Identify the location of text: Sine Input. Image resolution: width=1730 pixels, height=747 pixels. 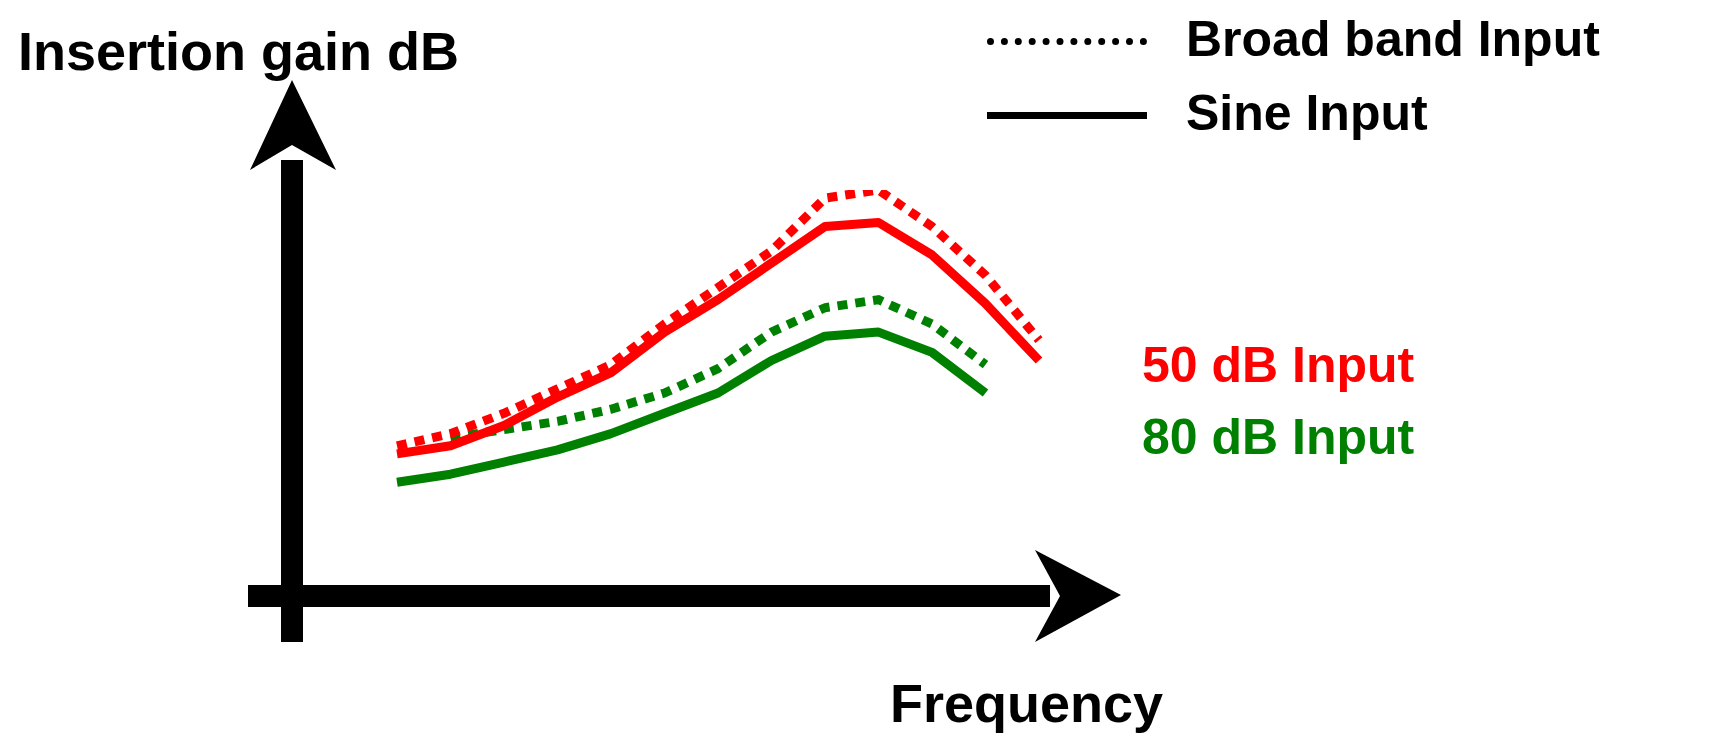
(1307, 113).